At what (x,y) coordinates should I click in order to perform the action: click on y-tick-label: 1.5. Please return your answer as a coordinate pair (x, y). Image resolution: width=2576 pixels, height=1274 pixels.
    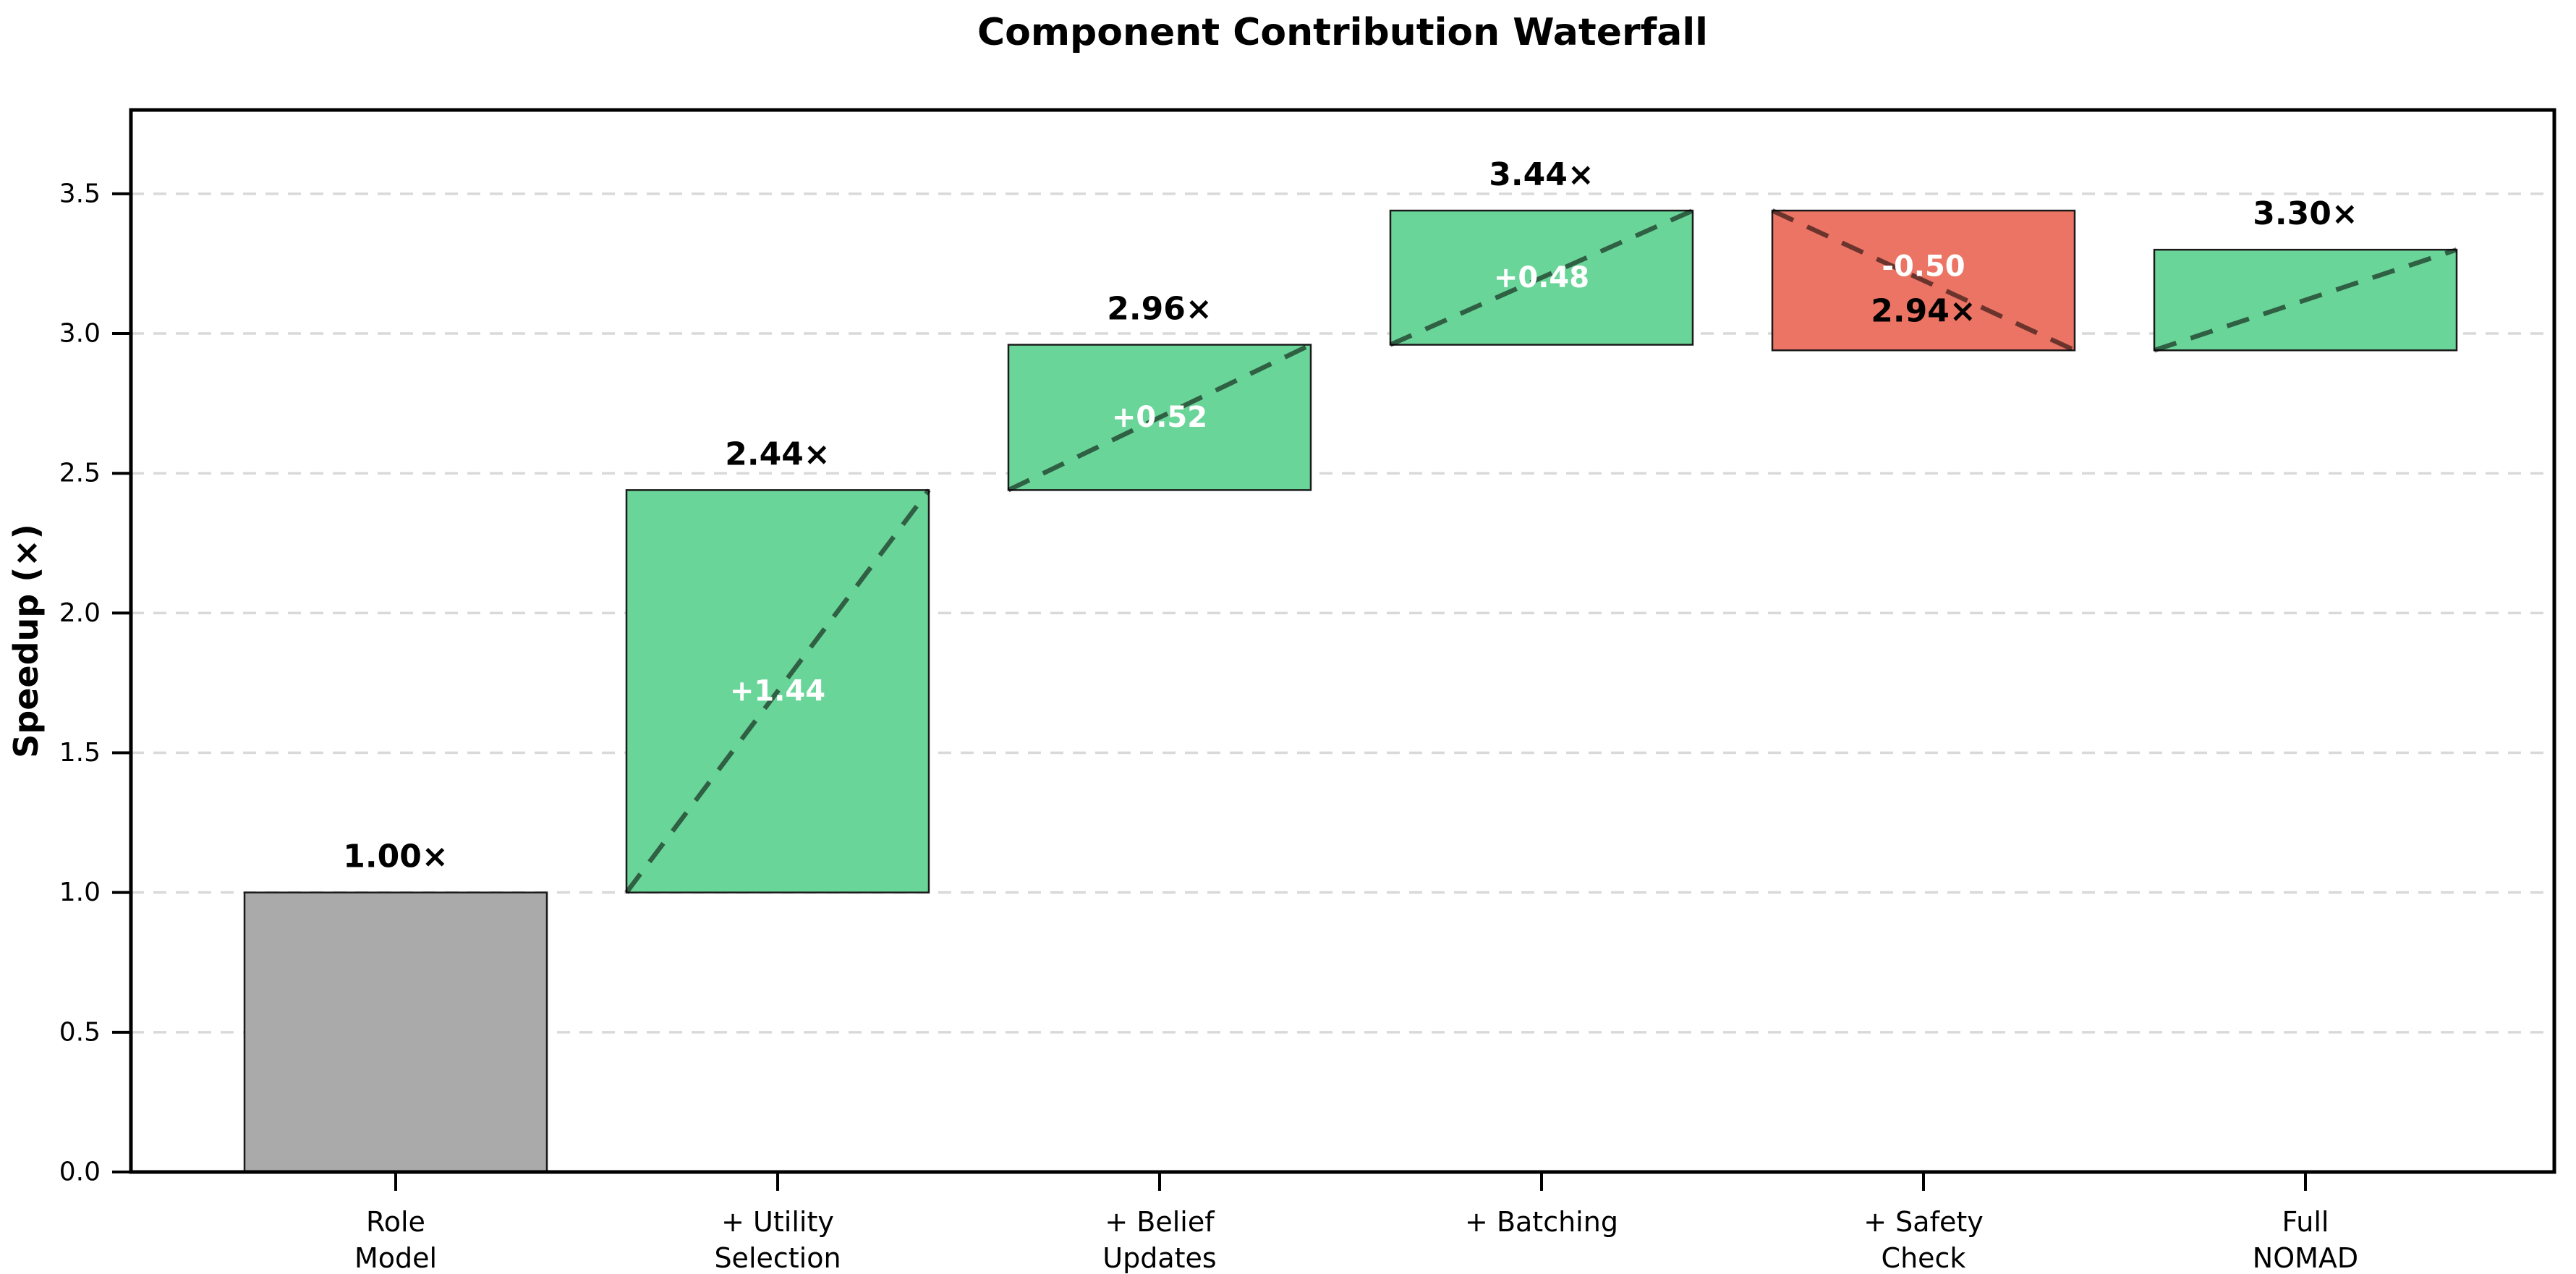
    Looking at the image, I should click on (80, 753).